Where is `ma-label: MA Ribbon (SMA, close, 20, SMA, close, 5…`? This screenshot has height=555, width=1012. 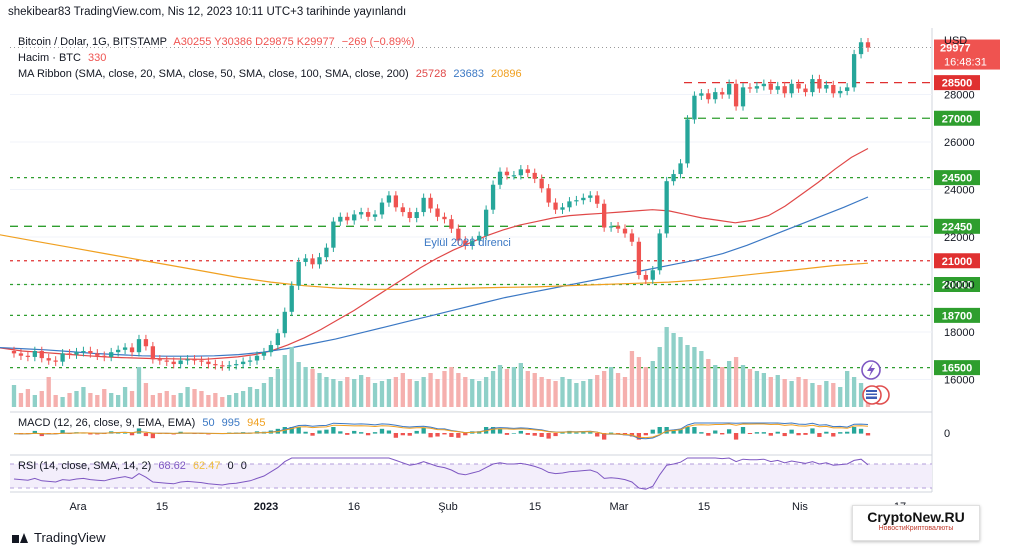
ma-label: MA Ribbon (SMA, close, 20, SMA, close, 5… is located at coordinates (213, 74).